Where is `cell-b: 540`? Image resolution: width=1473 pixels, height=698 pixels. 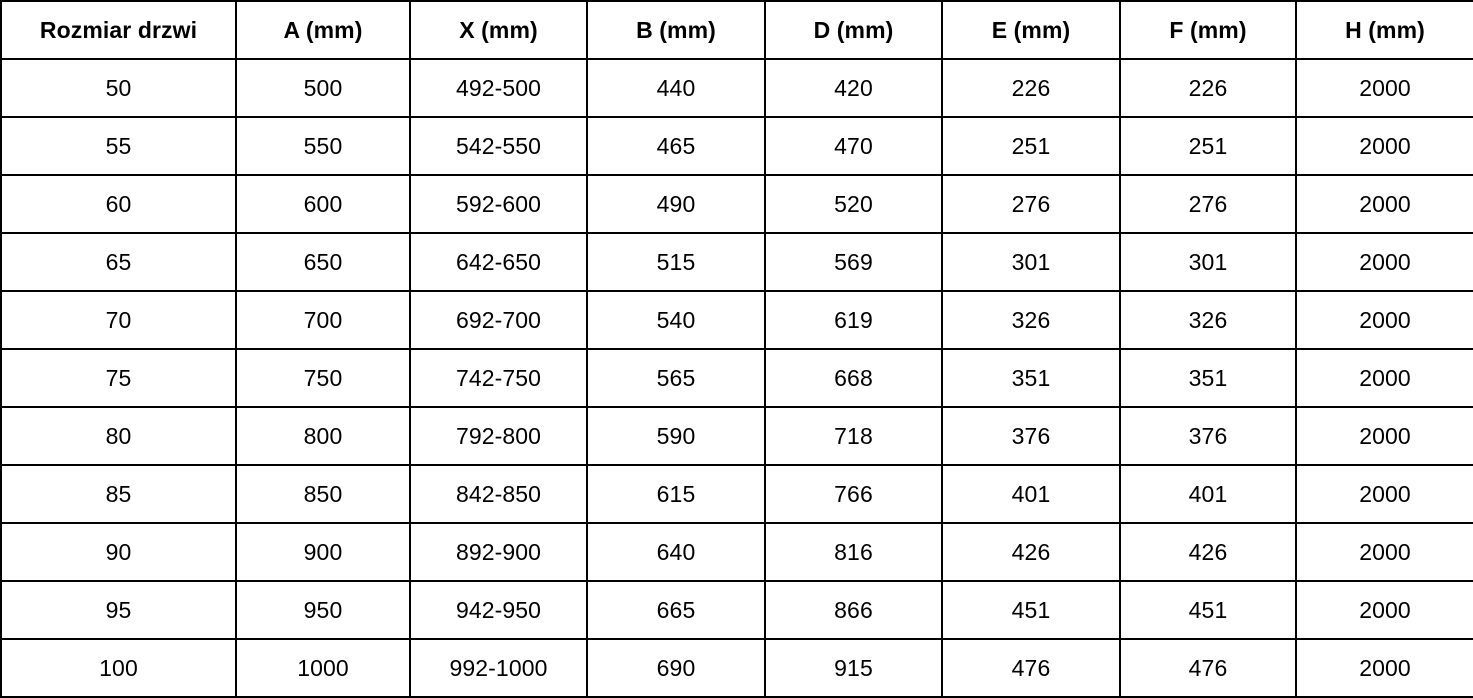
cell-b: 540 is located at coordinates (676, 320).